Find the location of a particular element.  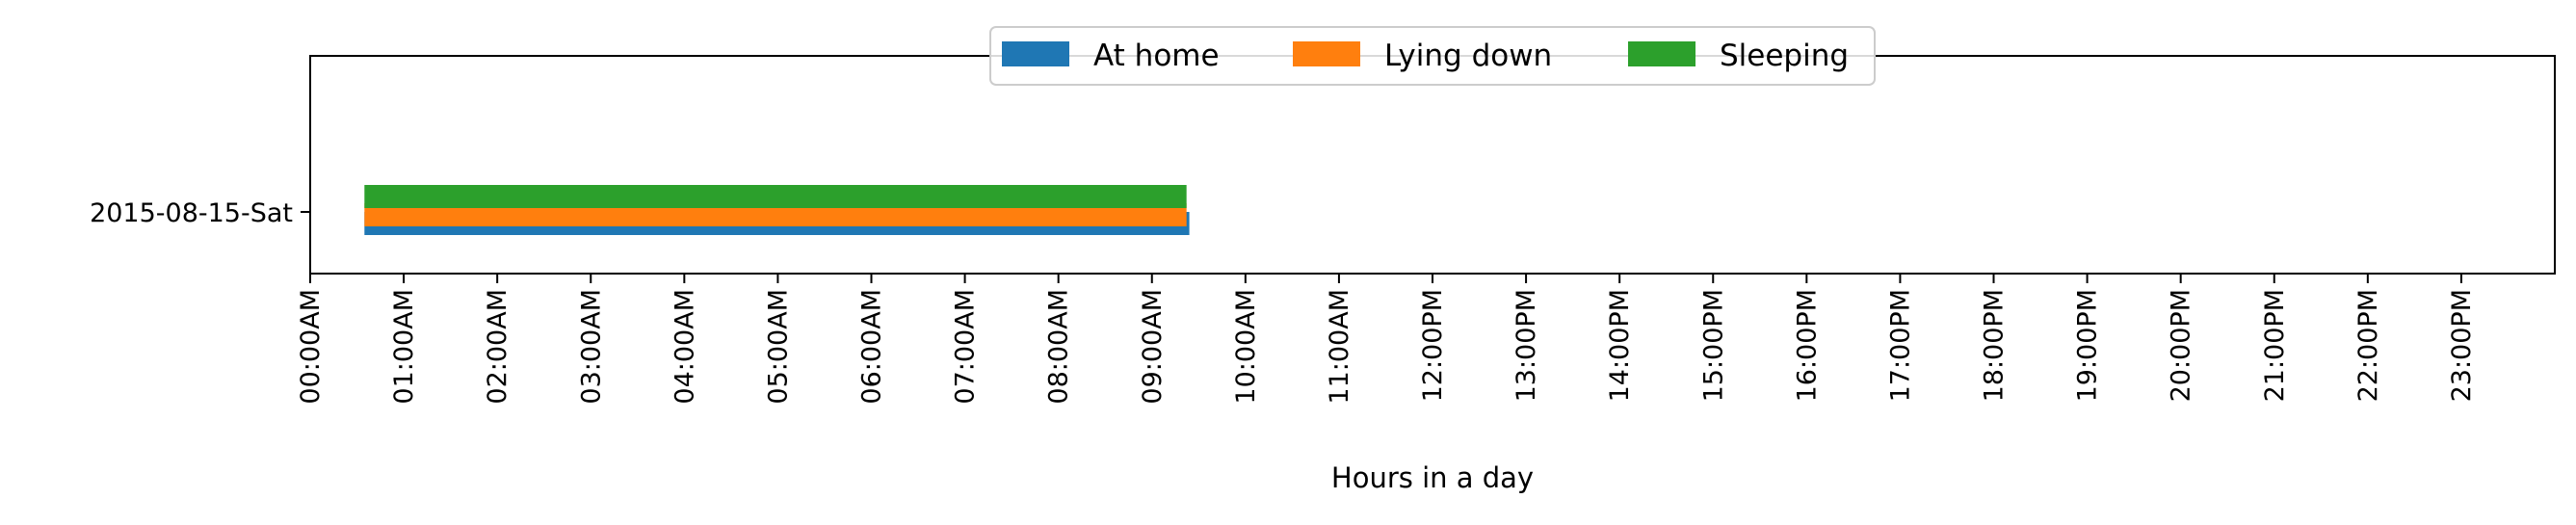

x-tick-label-15: 15:00PM is located at coordinates (1713, 346).